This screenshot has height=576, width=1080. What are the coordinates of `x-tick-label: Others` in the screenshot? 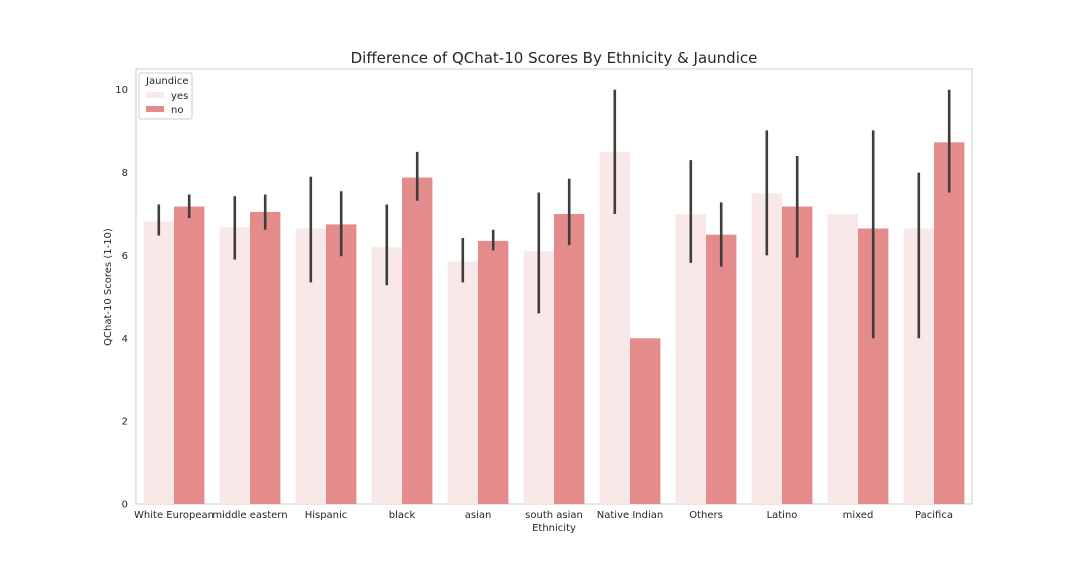 It's located at (706, 515).